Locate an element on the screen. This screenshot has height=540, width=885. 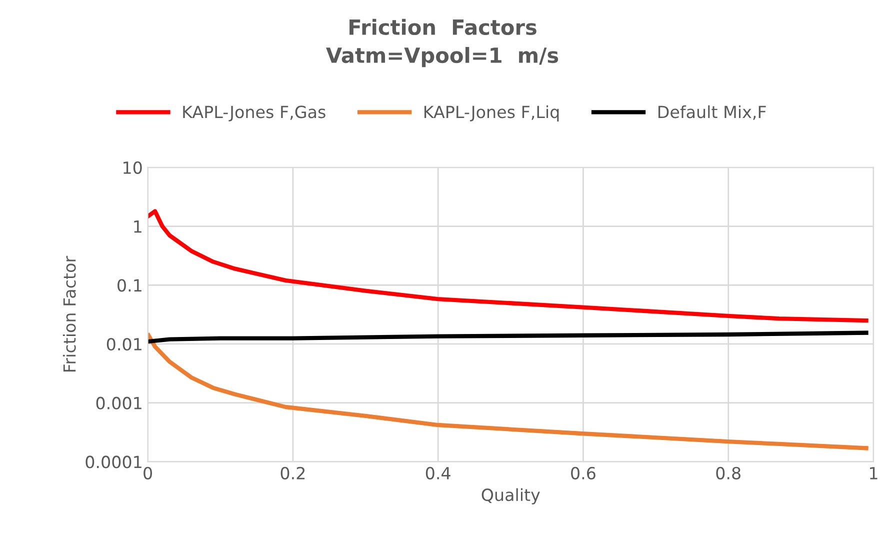
y-tick-label: 0.01 is located at coordinates (124, 344).